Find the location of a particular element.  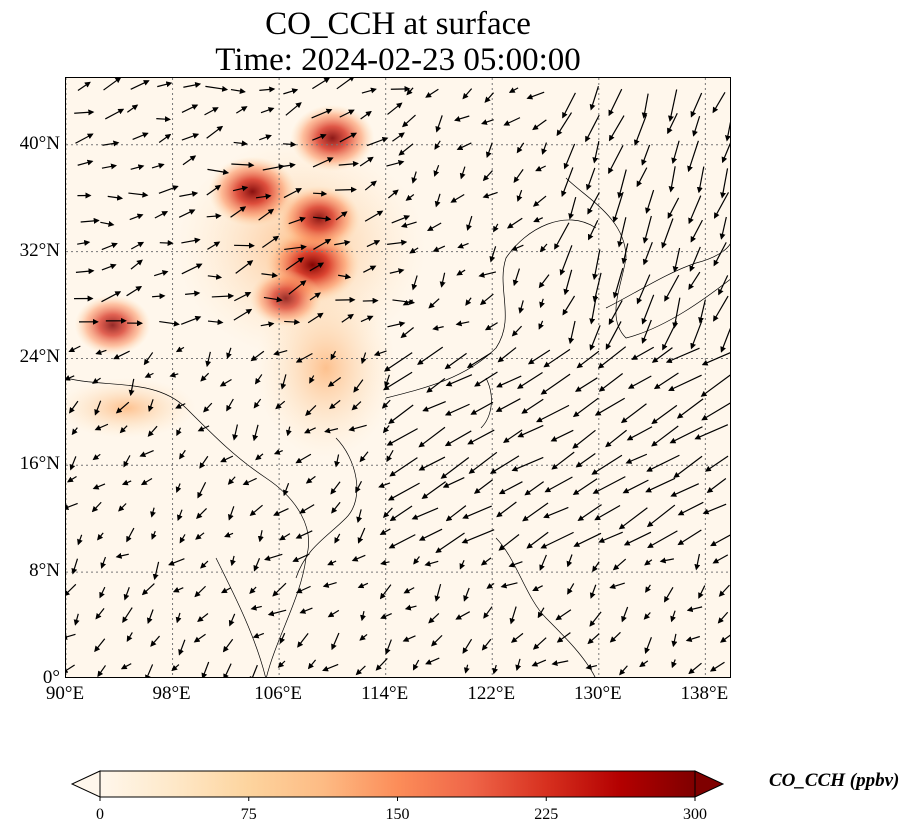

lat-tick-label: 0° is located at coordinates (51, 677).